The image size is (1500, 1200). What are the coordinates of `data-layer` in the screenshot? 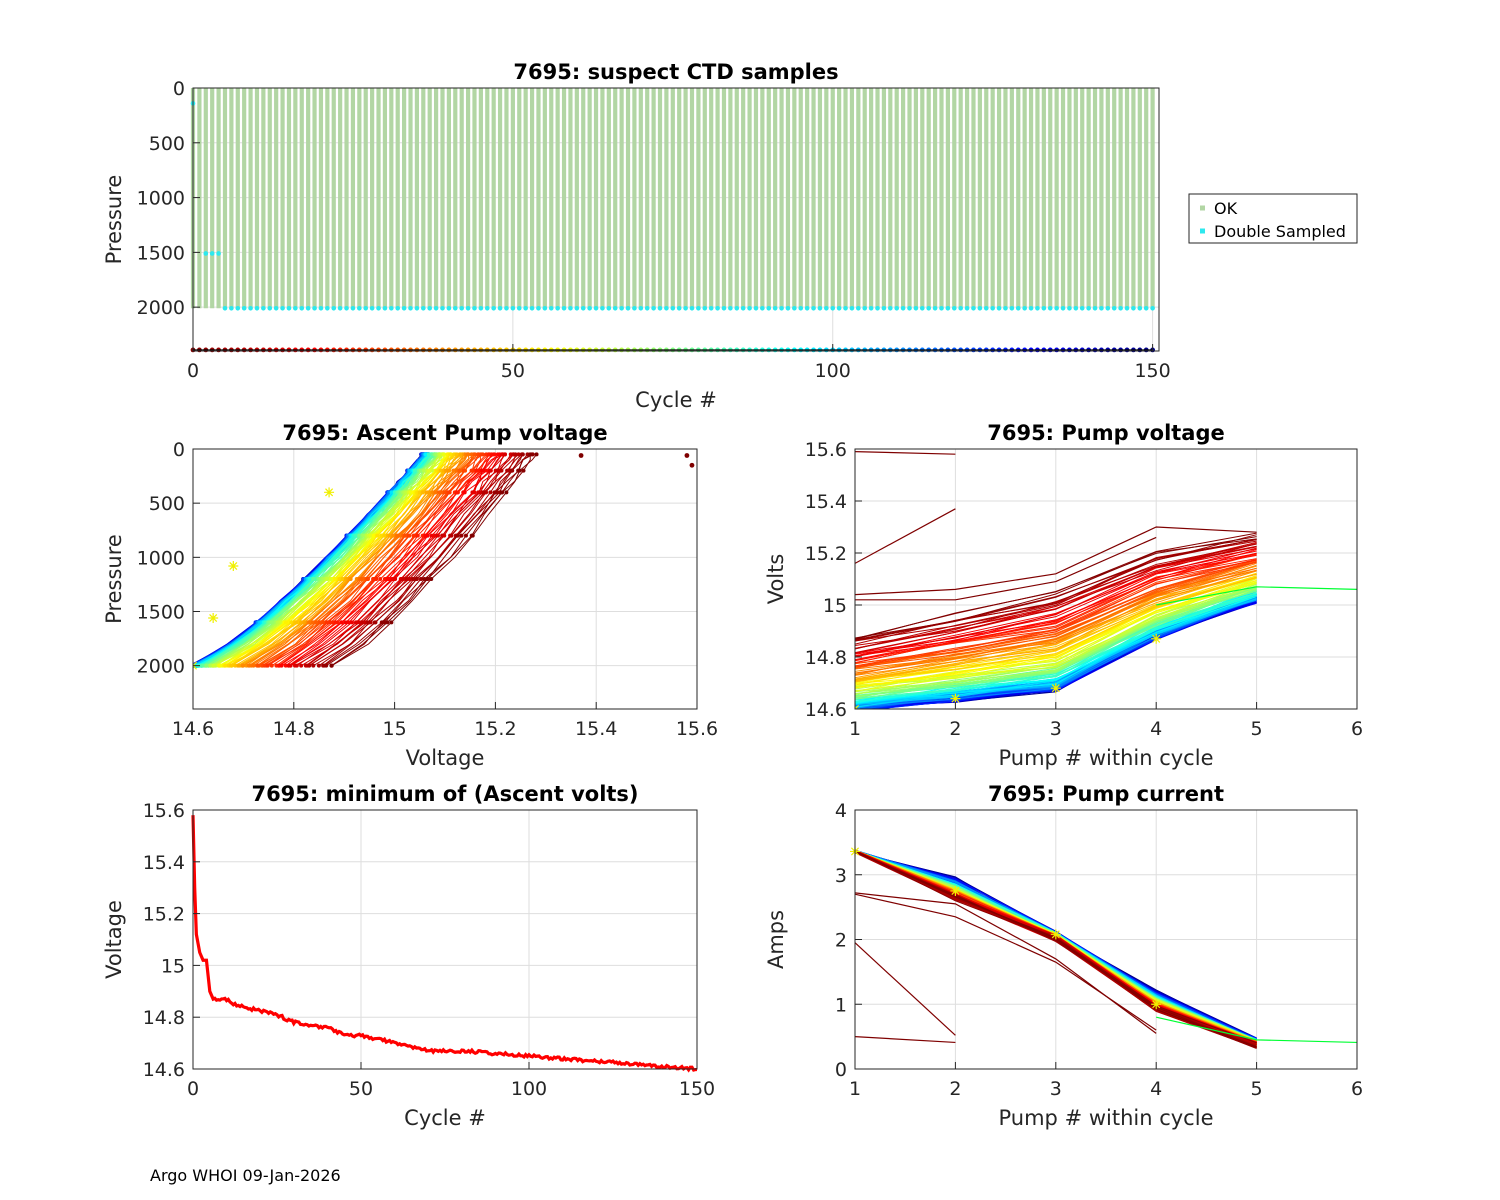 It's located at (444, 944).